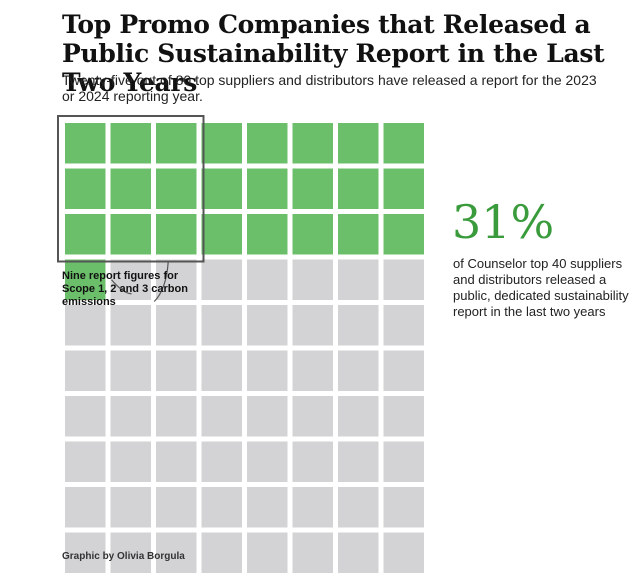 The width and height of the screenshot is (636, 581). I want to click on stat-connector, so click(121, 287).